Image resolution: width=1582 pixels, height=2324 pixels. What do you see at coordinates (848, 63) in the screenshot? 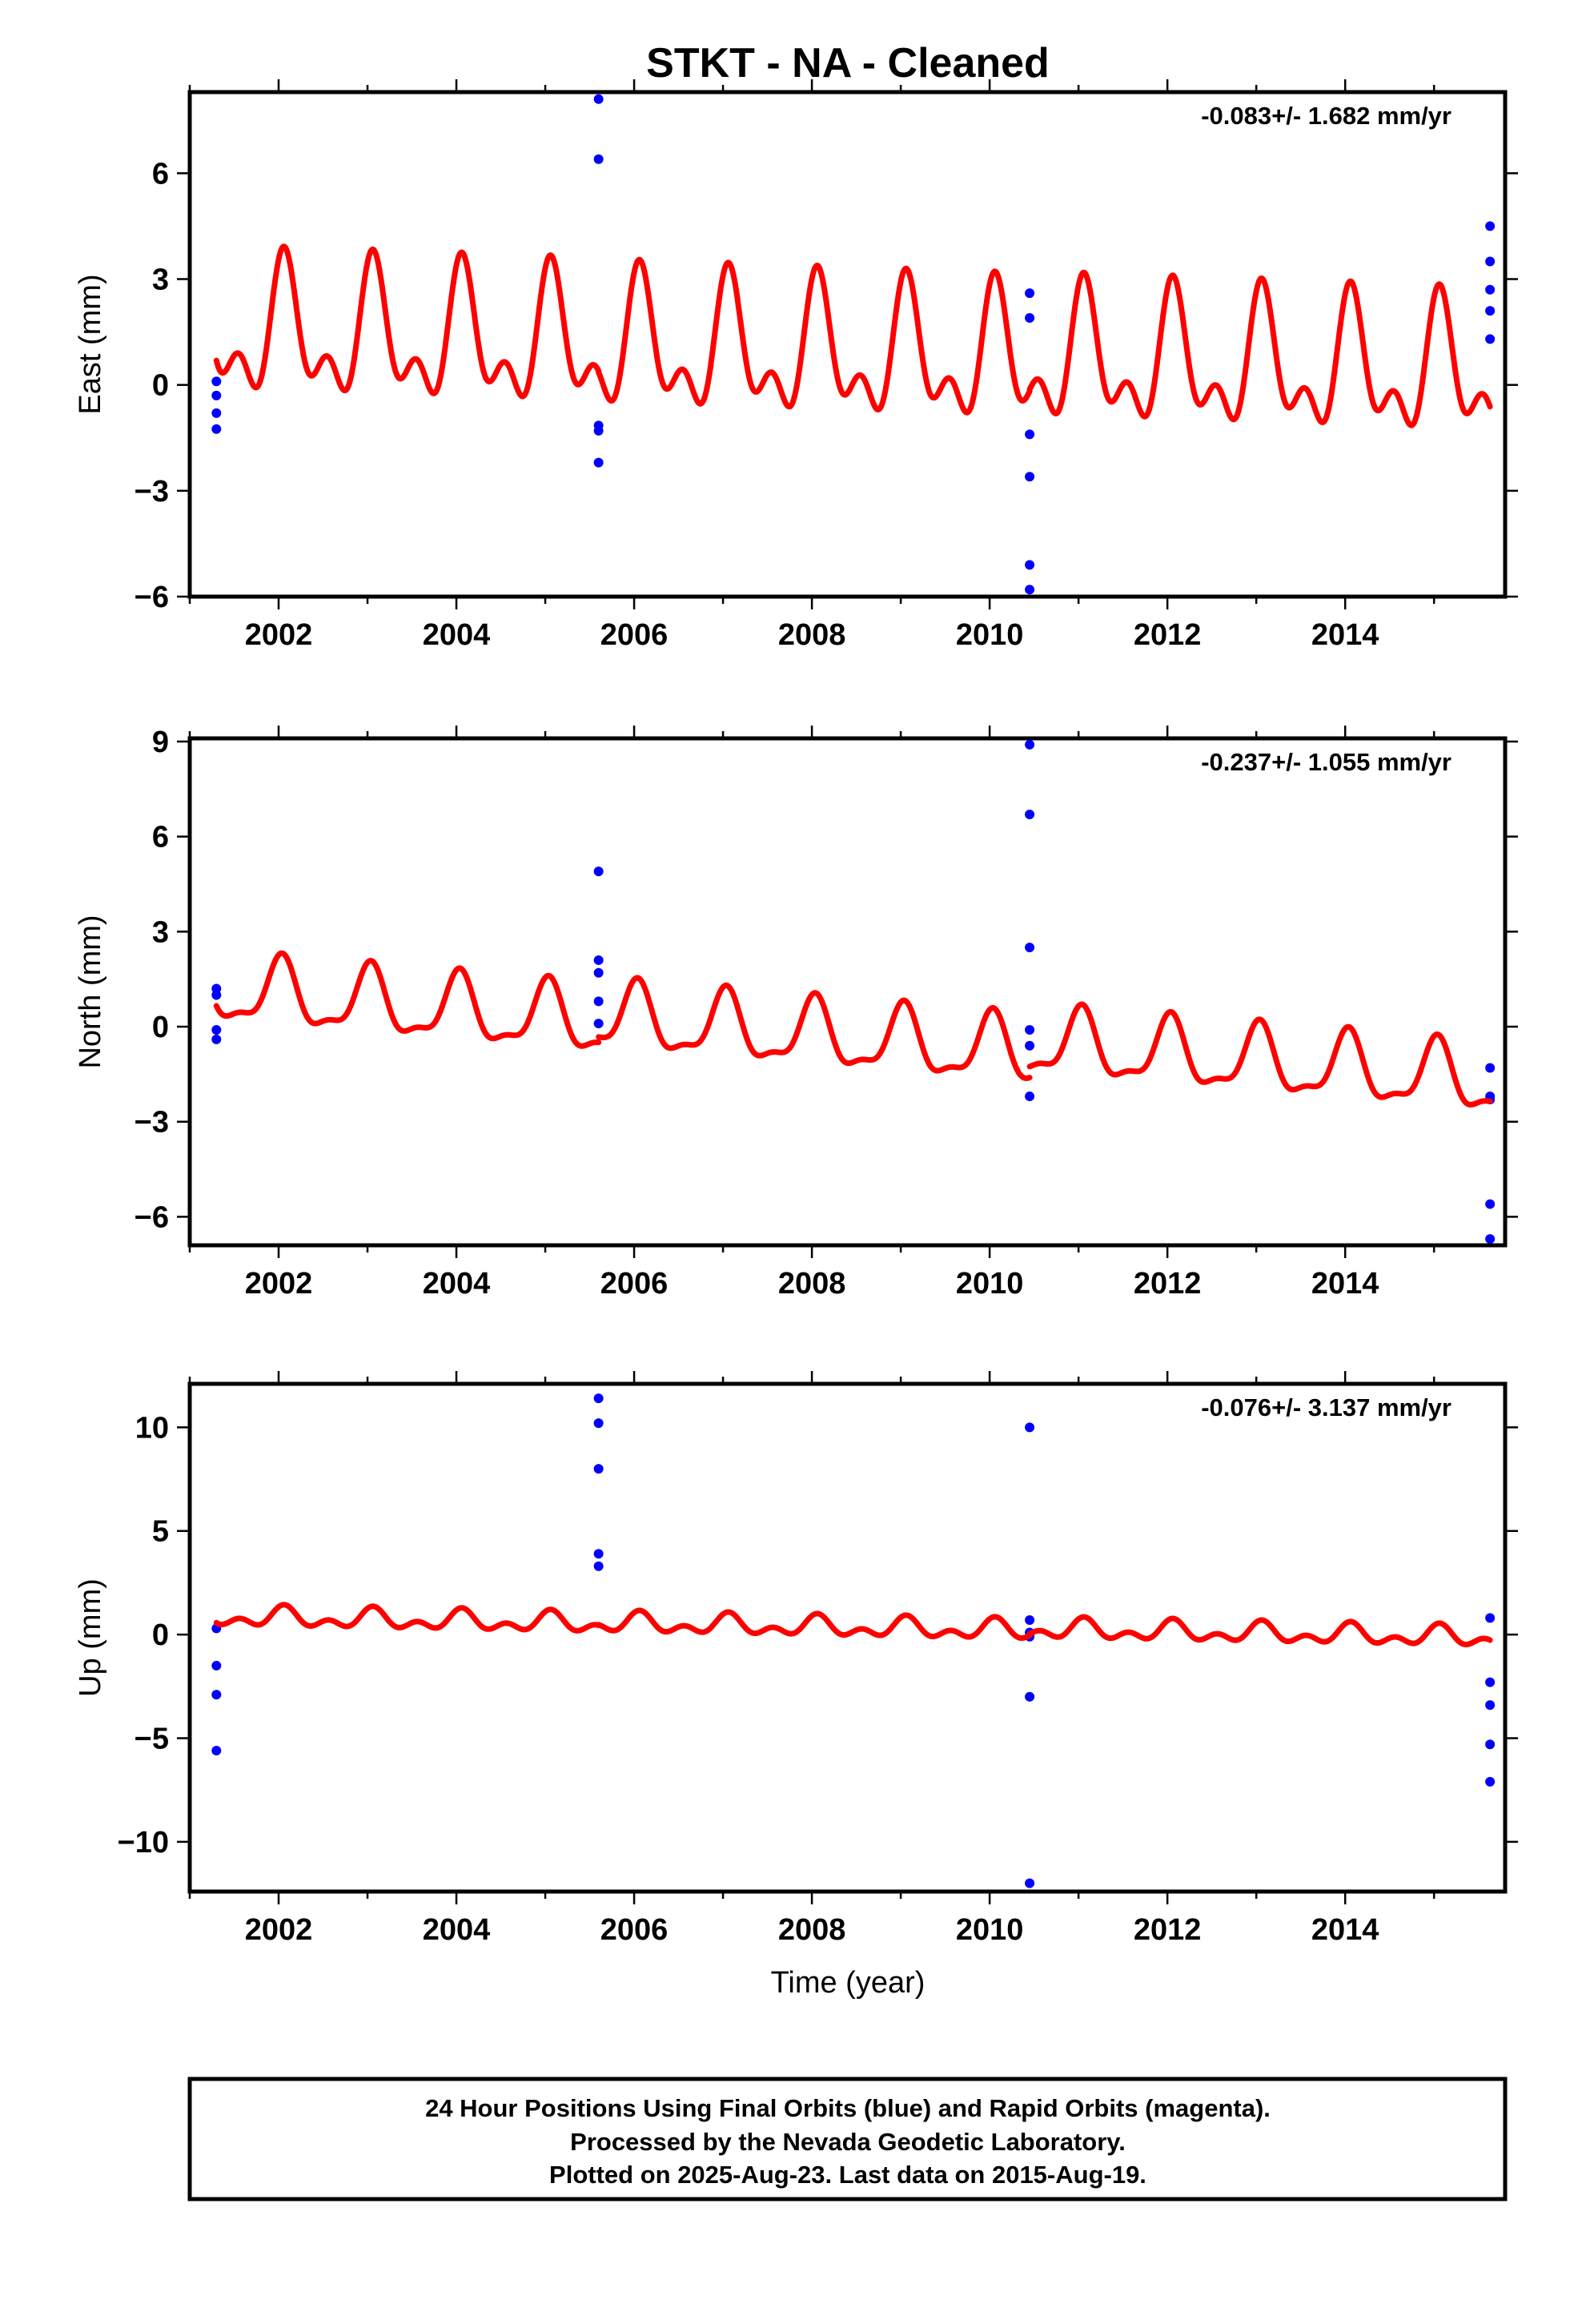
I see `figure-title: STKT - NA - Cleaned` at bounding box center [848, 63].